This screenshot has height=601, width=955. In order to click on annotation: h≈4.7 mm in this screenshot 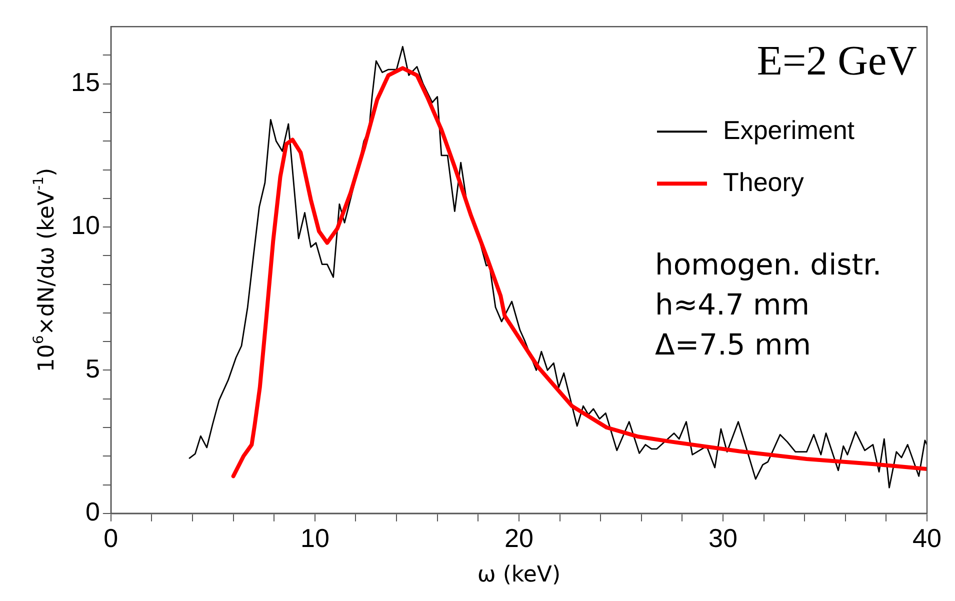, I will do `click(732, 305)`.